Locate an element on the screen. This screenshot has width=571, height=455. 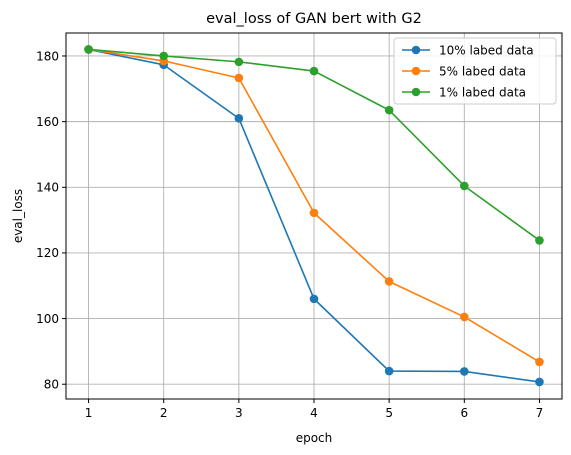
y-tick-label: 160 is located at coordinates (47, 122).